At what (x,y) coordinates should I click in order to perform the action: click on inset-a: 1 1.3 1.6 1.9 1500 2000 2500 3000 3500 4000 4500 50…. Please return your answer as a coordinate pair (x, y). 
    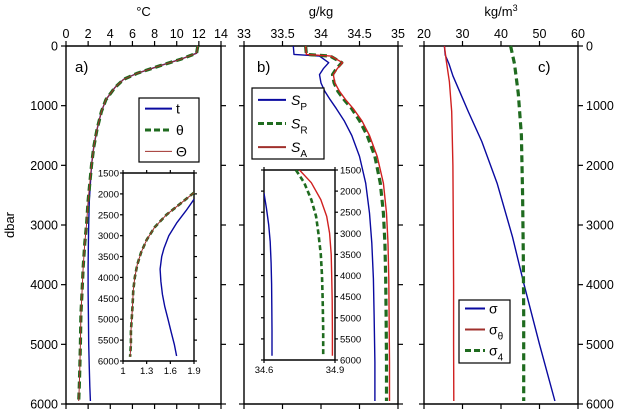
    Looking at the image, I should click on (149, 273).